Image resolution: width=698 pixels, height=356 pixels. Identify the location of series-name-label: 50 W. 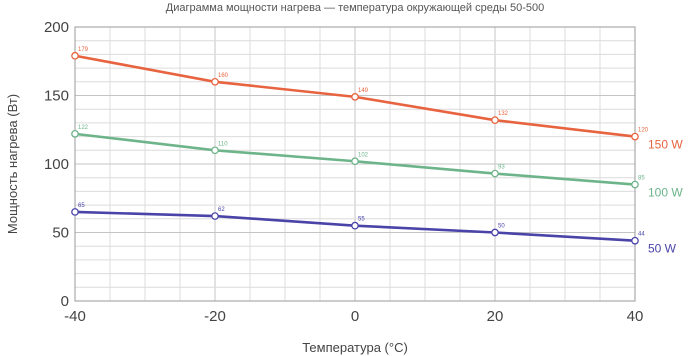
(662, 249).